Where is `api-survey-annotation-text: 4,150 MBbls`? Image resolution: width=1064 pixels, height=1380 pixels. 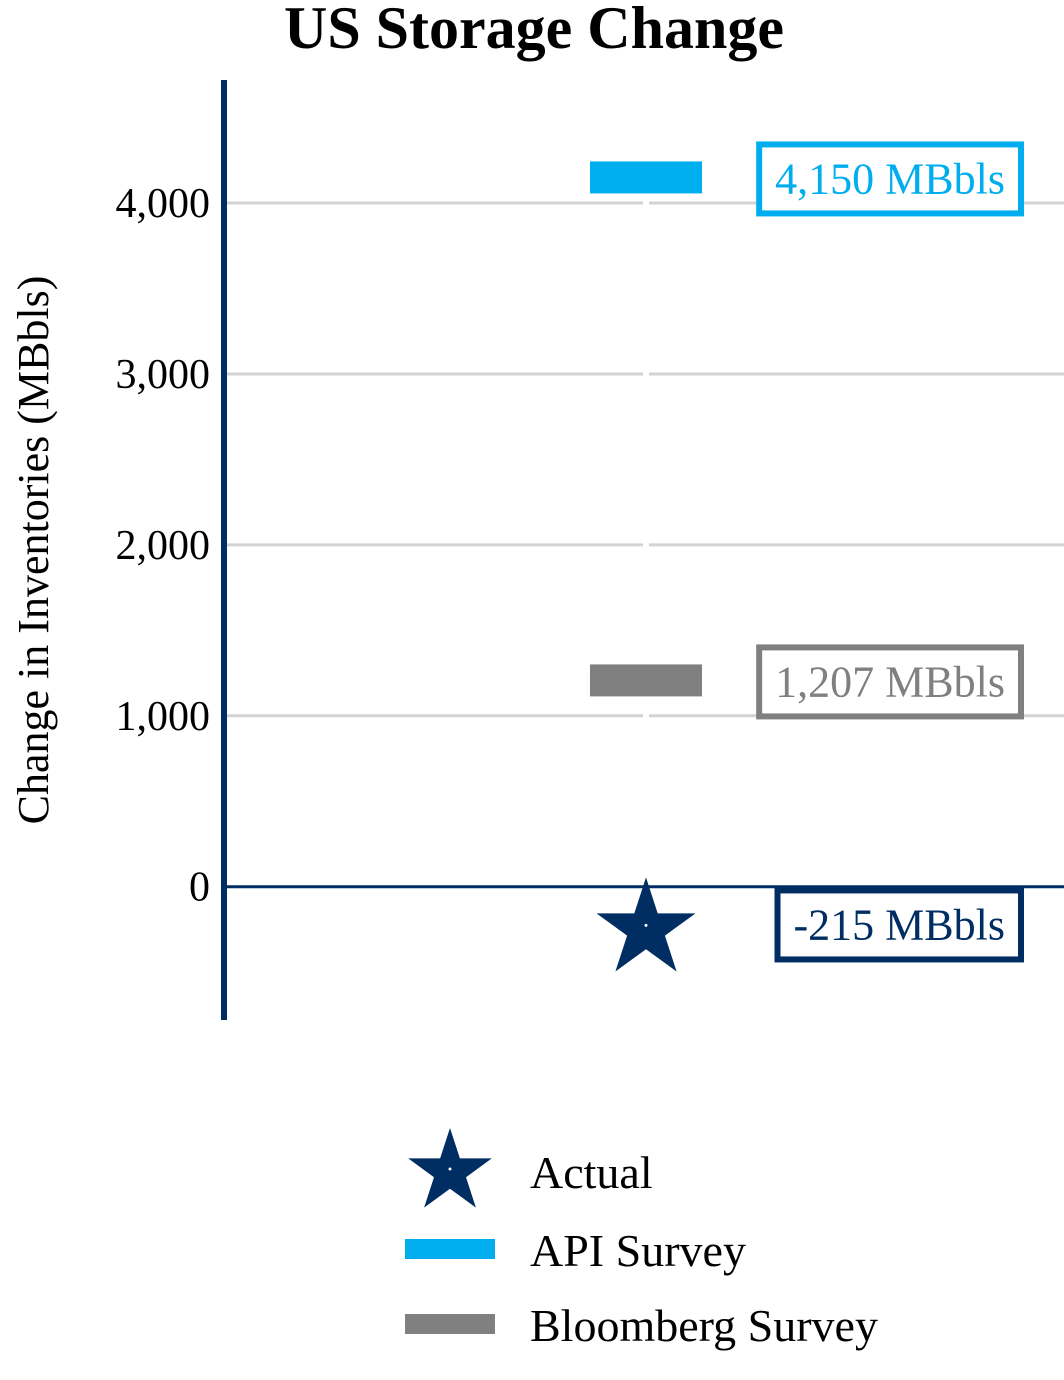 api-survey-annotation-text: 4,150 MBbls is located at coordinates (890, 178).